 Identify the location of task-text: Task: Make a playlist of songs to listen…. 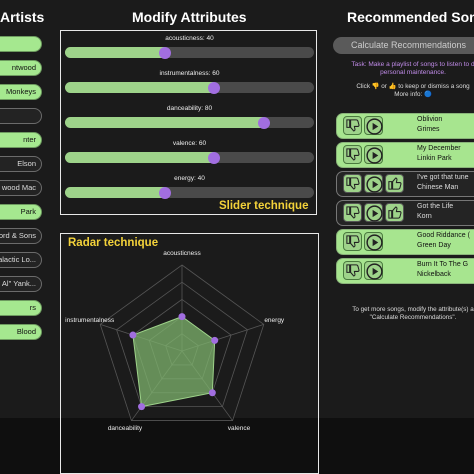
(403, 69).